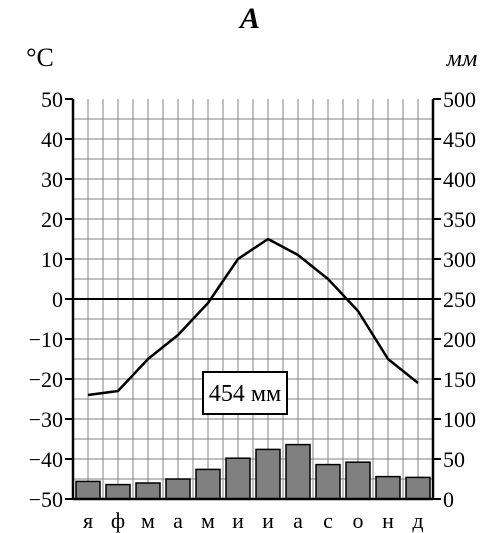 The image size is (497, 533). I want to click on left-tick-label: 50, so click(52, 99).